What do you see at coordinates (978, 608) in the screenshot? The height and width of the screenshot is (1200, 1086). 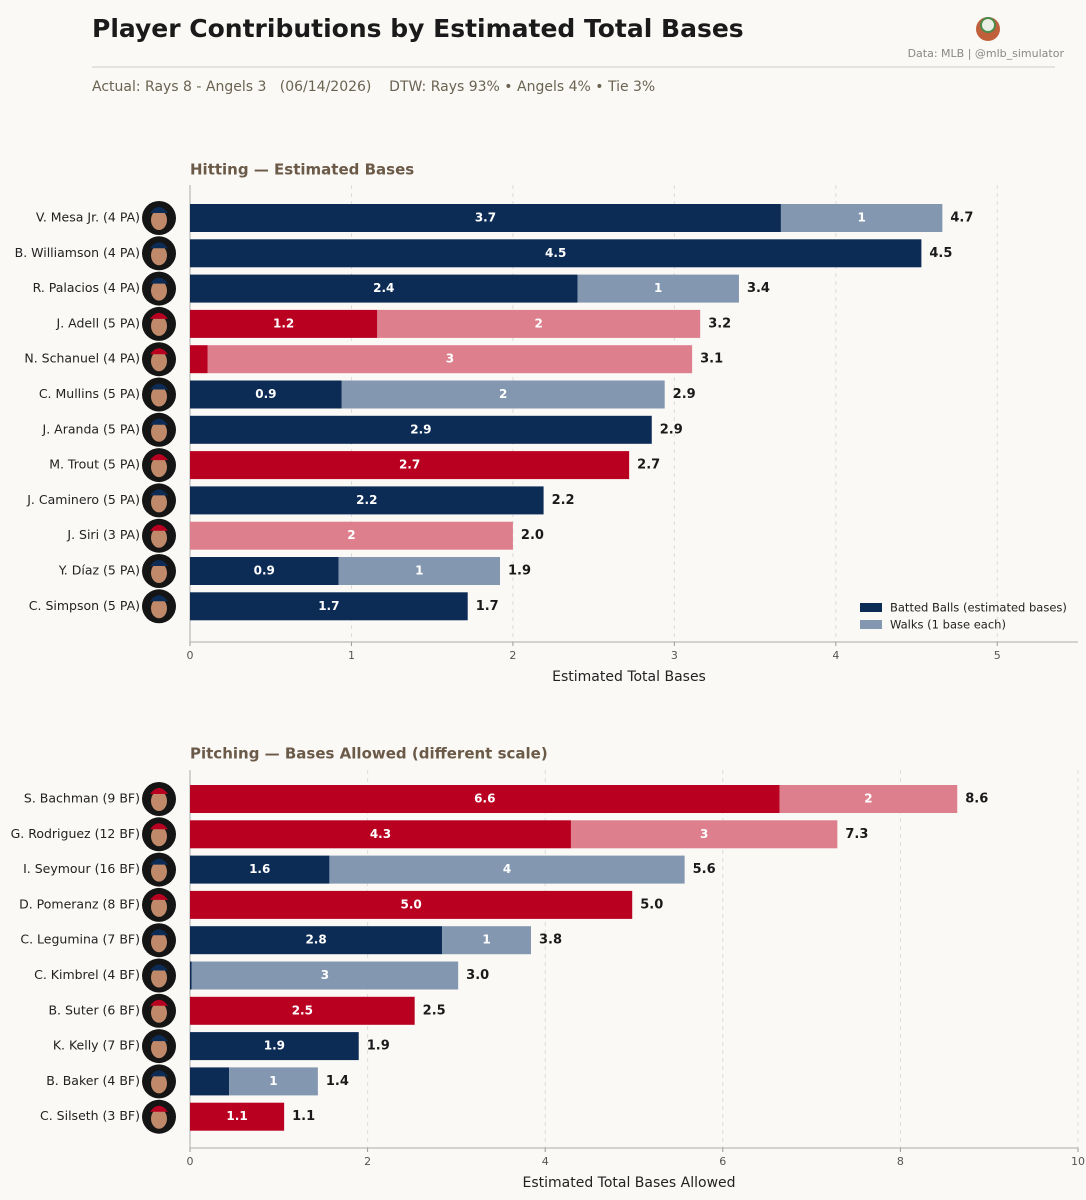 I see `legend-label: Batted Balls (estimated bases)` at bounding box center [978, 608].